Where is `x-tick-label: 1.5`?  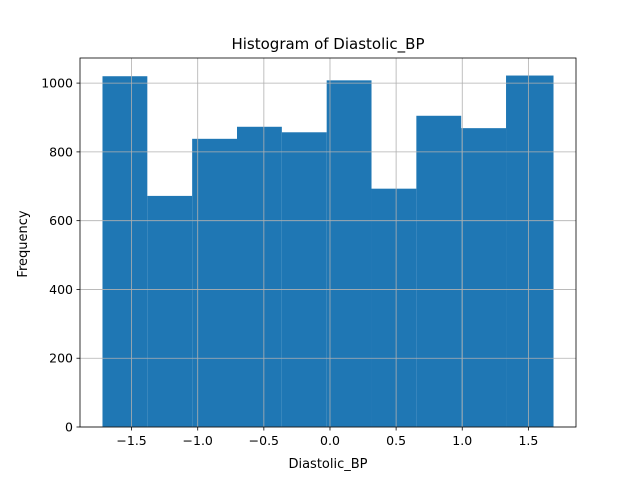 x-tick-label: 1.5 is located at coordinates (528, 440).